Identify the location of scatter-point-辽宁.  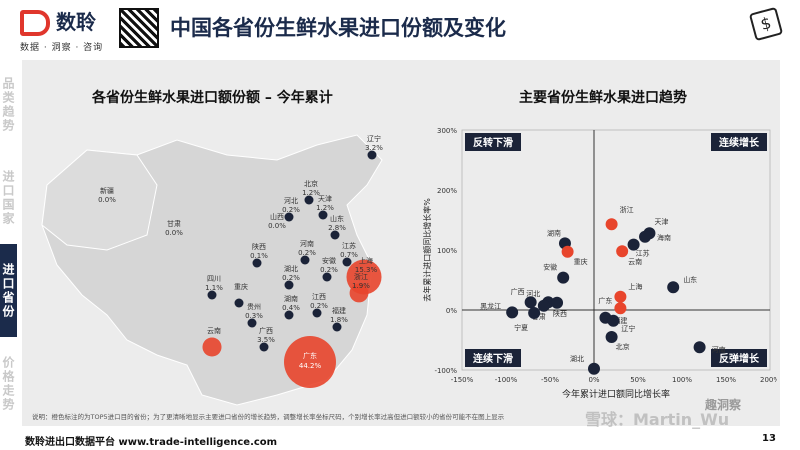
(613, 320).